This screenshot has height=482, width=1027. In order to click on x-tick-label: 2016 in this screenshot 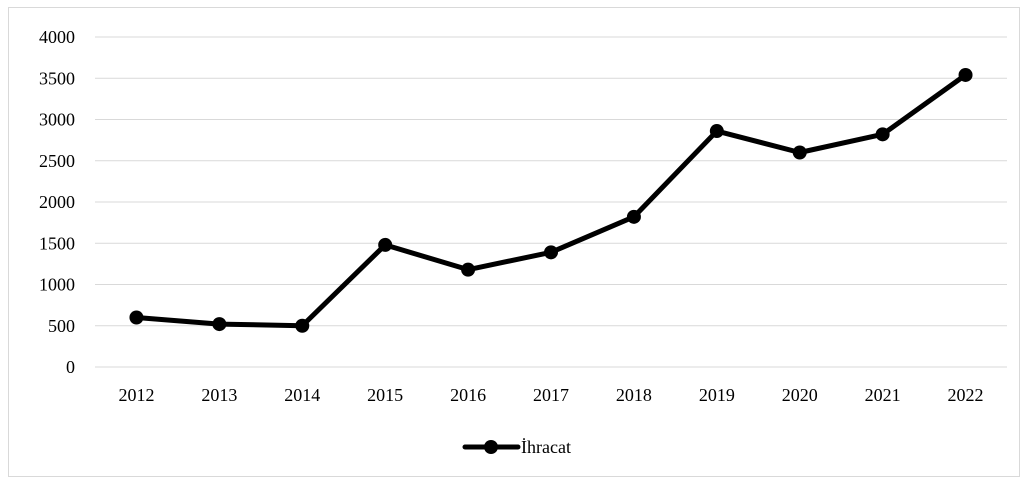, I will do `click(468, 395)`.